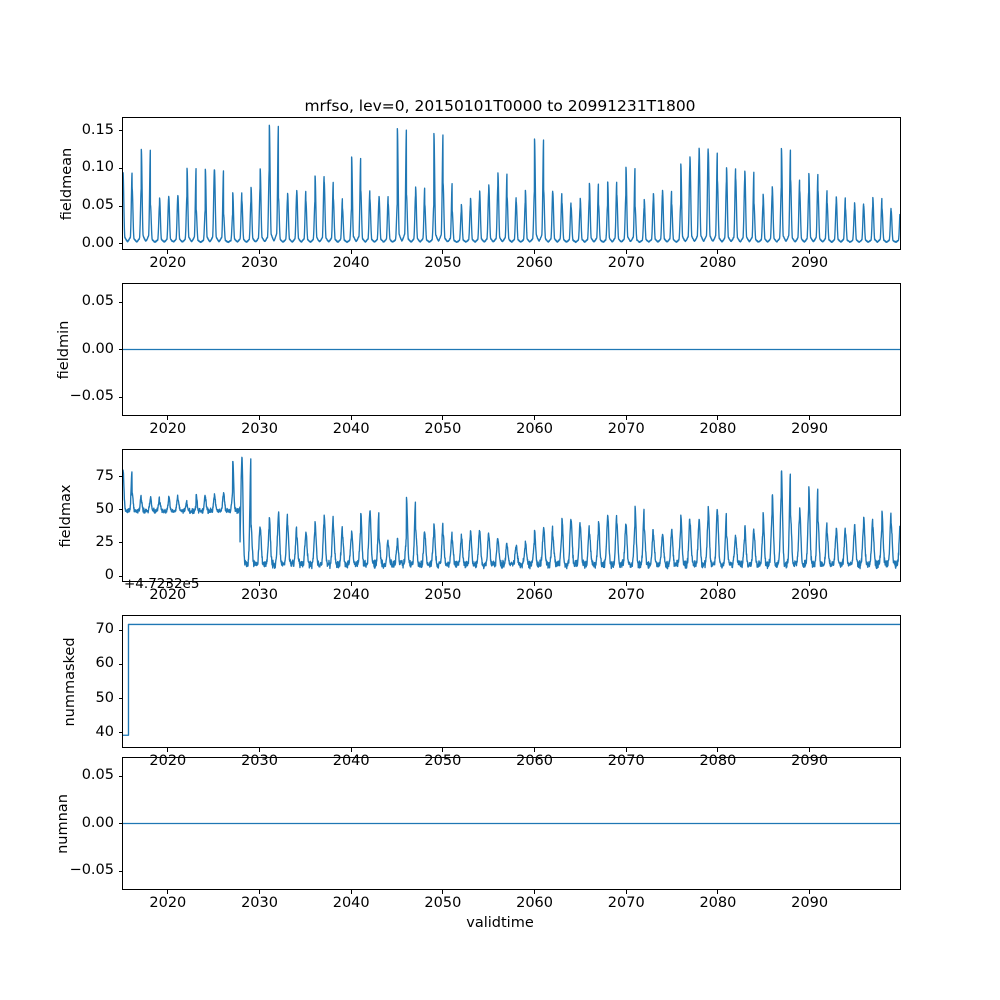  Describe the element at coordinates (97, 822) in the screenshot. I see `y-ticklabel-numnan-1: 0.00` at that location.